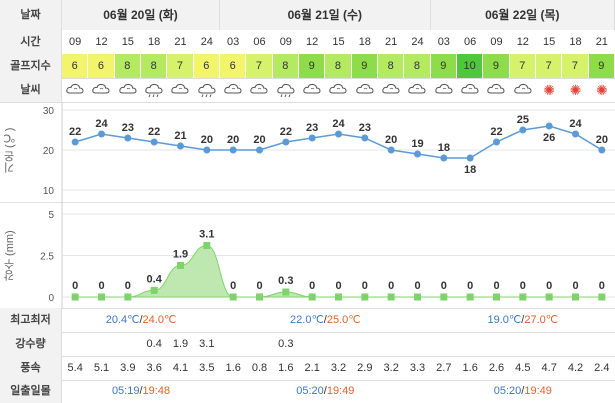 The width and height of the screenshot is (615, 403). I want to click on precipitation-tick-label: 5, so click(51, 215).